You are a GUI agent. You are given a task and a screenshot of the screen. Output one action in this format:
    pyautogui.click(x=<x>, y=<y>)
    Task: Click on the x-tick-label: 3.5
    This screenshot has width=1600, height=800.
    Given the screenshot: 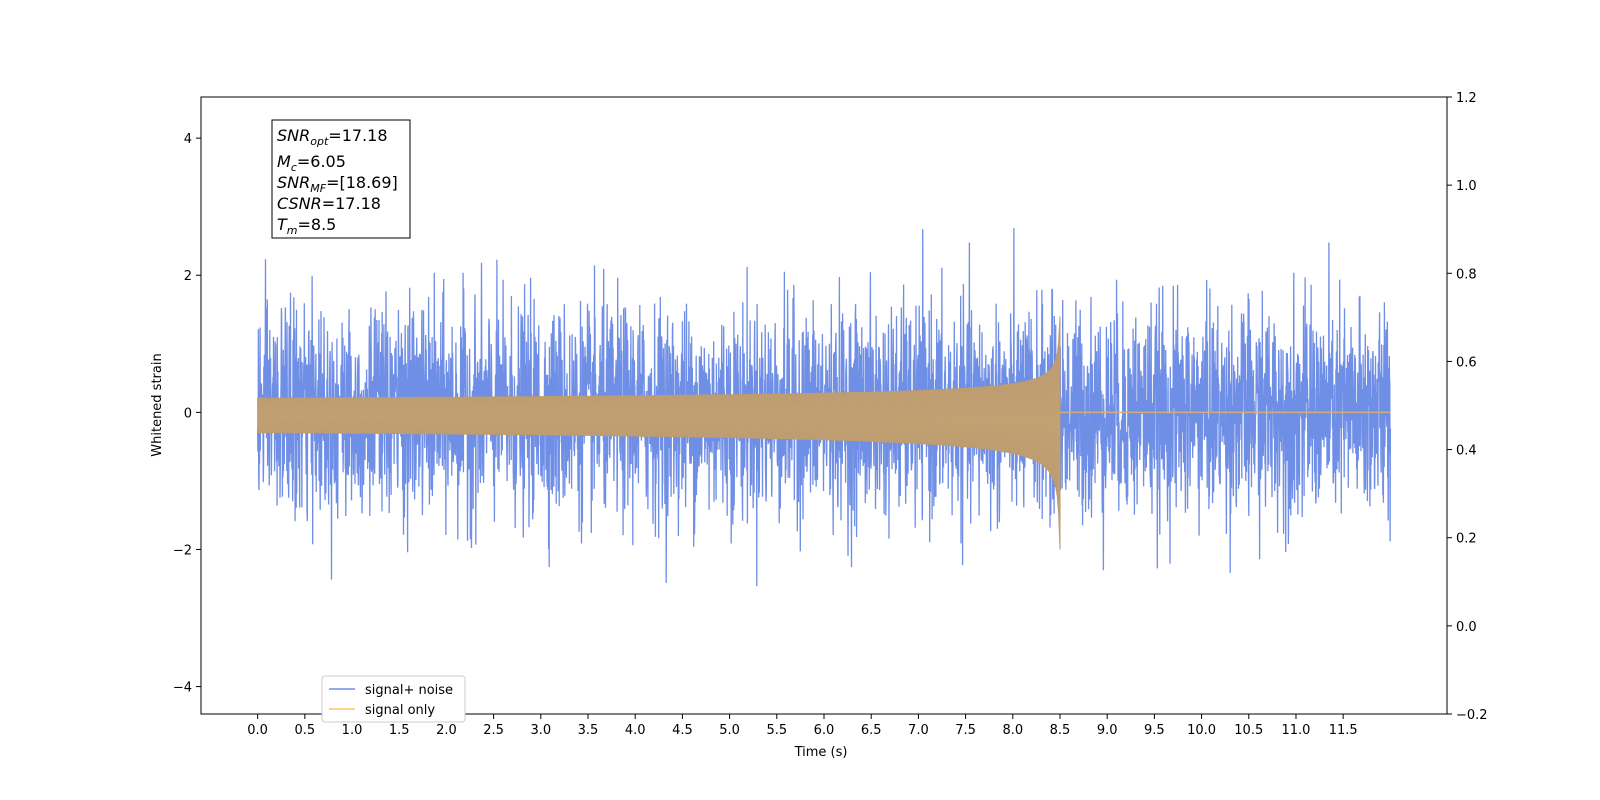 What is the action you would take?
    pyautogui.click(x=588, y=730)
    